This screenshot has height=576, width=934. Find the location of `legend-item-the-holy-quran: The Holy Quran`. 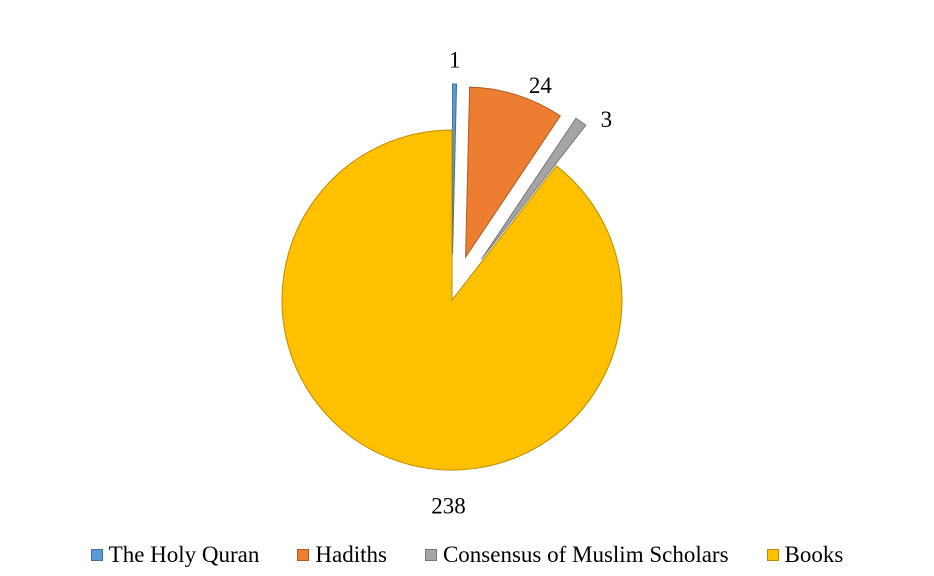

legend-item-the-holy-quran: The Holy Quran is located at coordinates (175, 555).